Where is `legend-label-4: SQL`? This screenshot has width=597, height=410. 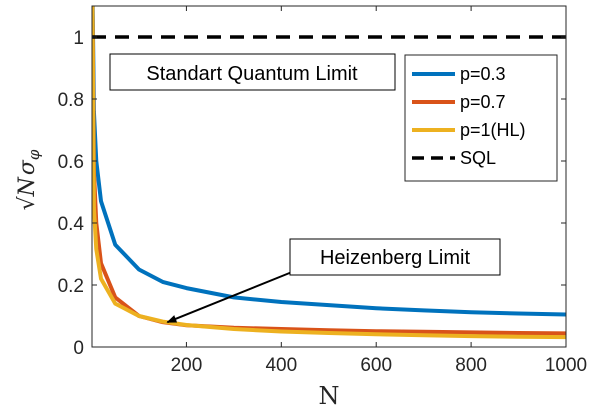
legend-label-4: SQL is located at coordinates (478, 158).